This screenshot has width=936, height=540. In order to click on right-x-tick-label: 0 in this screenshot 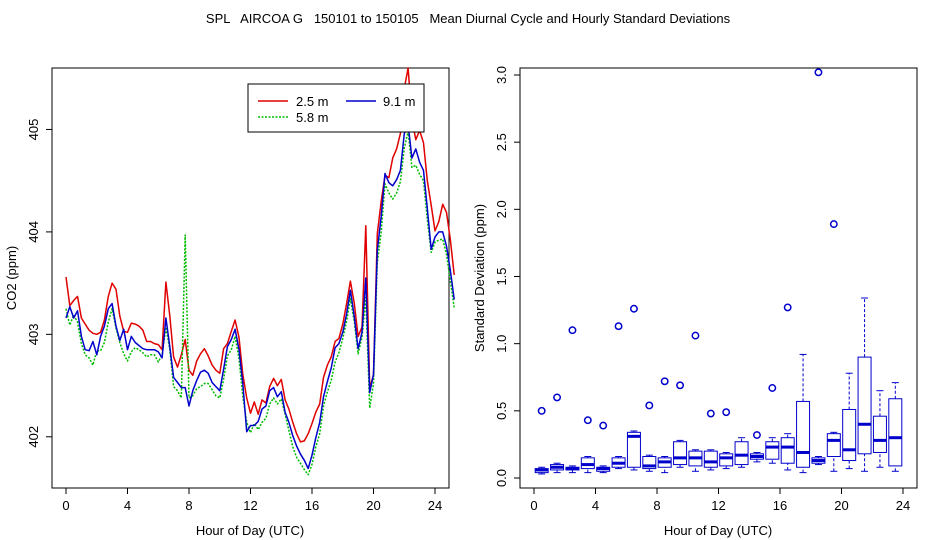, I will do `click(533, 505)`.